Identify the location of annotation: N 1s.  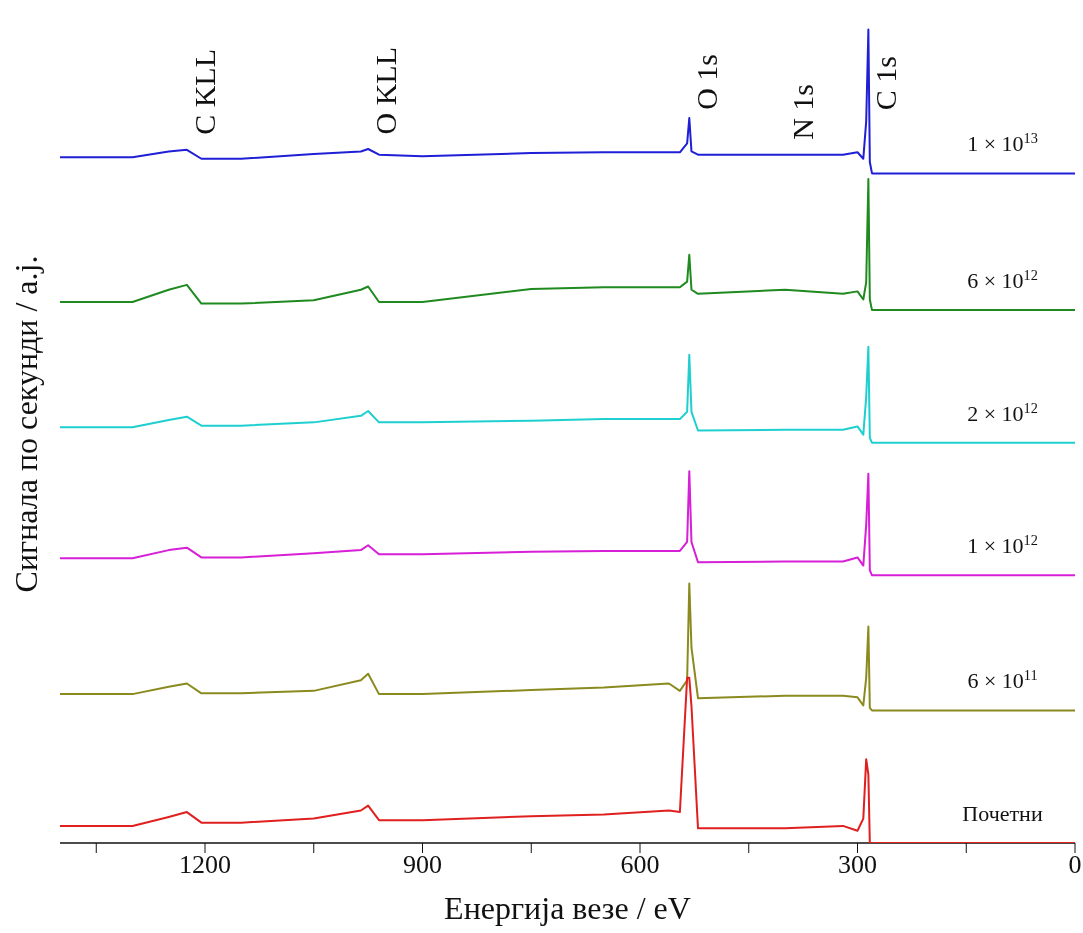
(802, 111).